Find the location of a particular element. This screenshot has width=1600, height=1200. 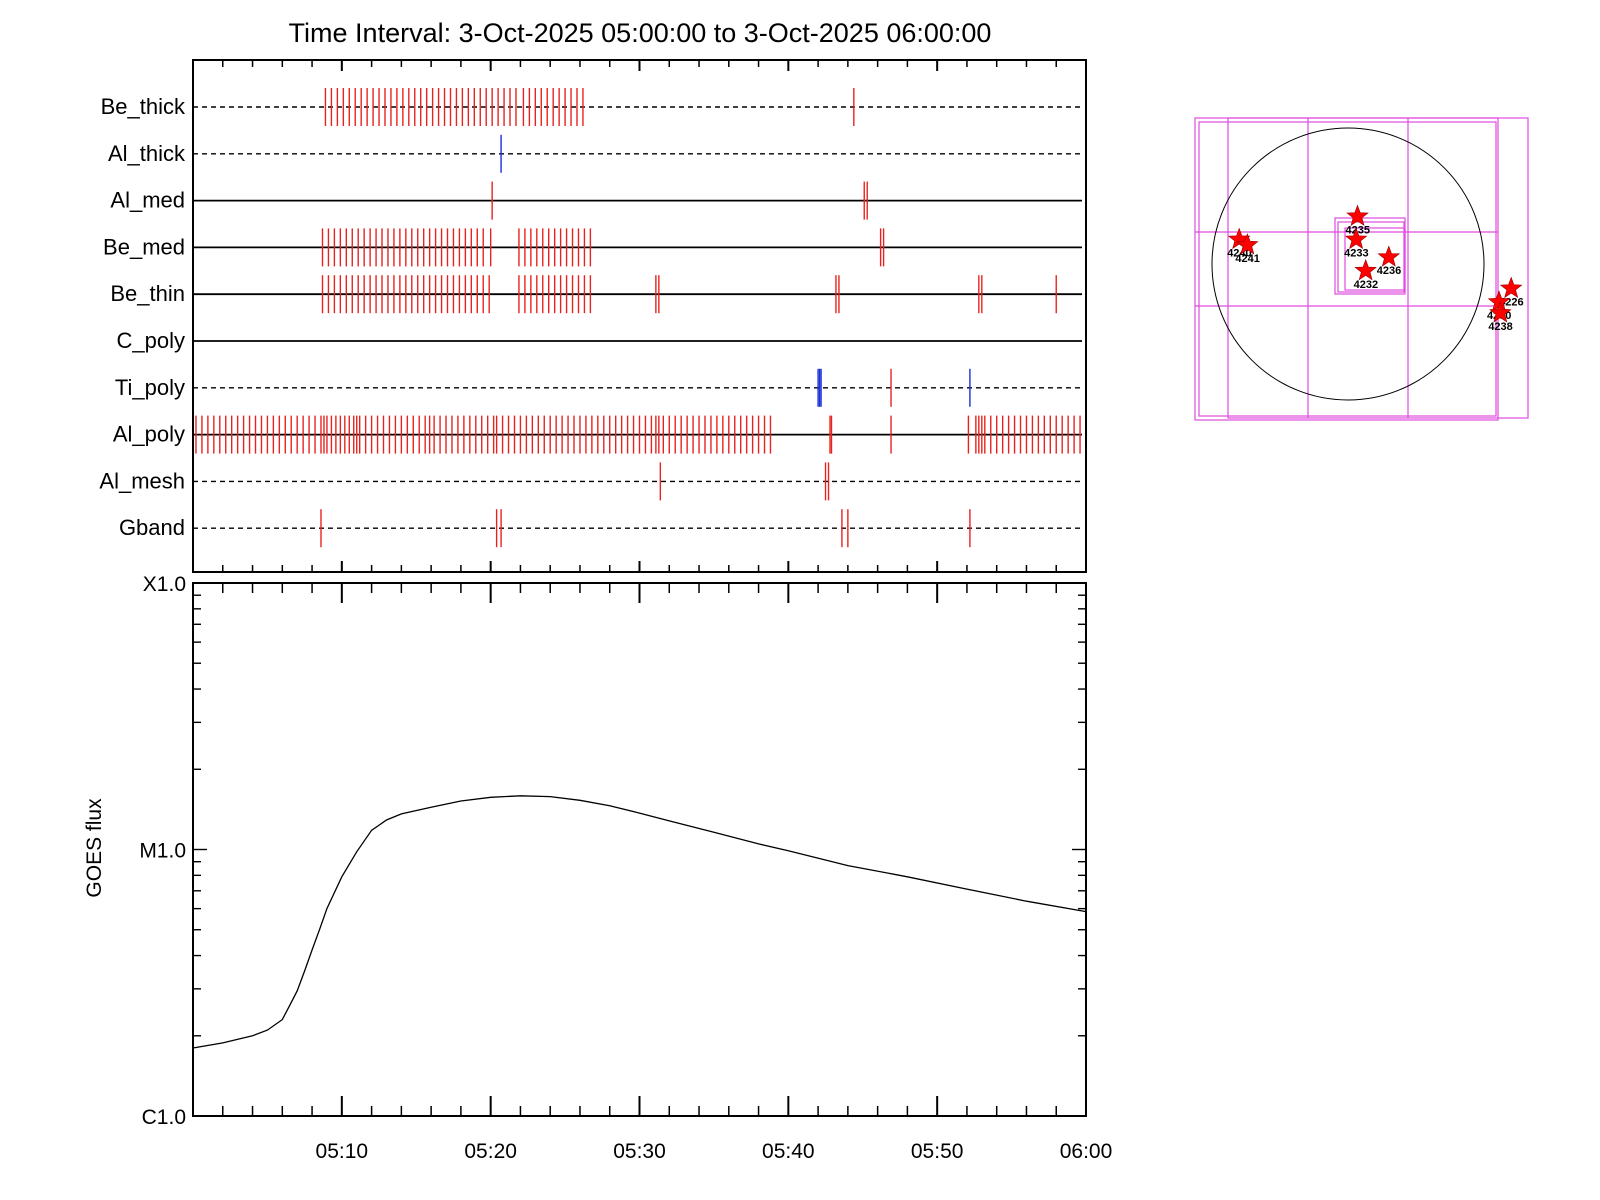

row-label-al-poly: Al_poly is located at coordinates (149, 434).